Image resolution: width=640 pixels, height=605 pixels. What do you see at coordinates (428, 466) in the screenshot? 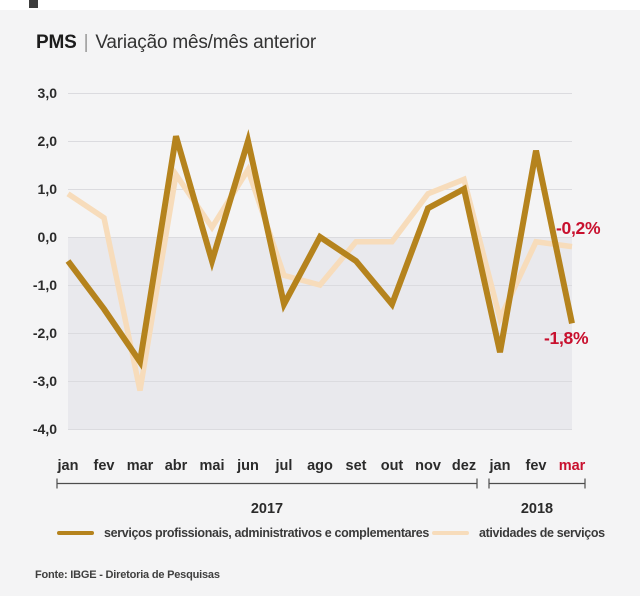
I see `x-tick-label: nov` at bounding box center [428, 466].